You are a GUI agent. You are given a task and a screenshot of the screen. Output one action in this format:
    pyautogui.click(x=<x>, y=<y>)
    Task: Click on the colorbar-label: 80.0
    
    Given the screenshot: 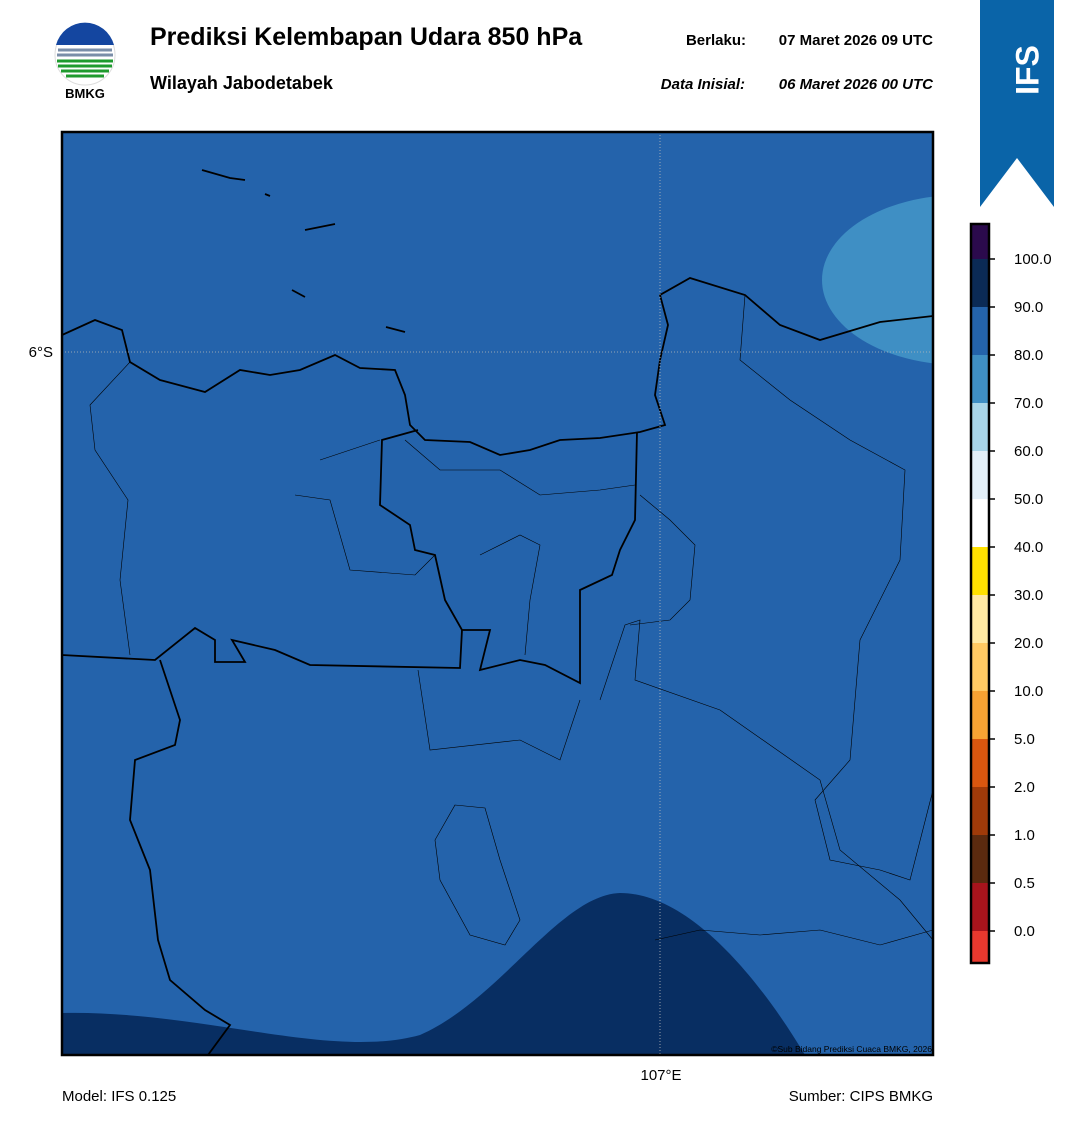 What is the action you would take?
    pyautogui.click(x=1028, y=355)
    